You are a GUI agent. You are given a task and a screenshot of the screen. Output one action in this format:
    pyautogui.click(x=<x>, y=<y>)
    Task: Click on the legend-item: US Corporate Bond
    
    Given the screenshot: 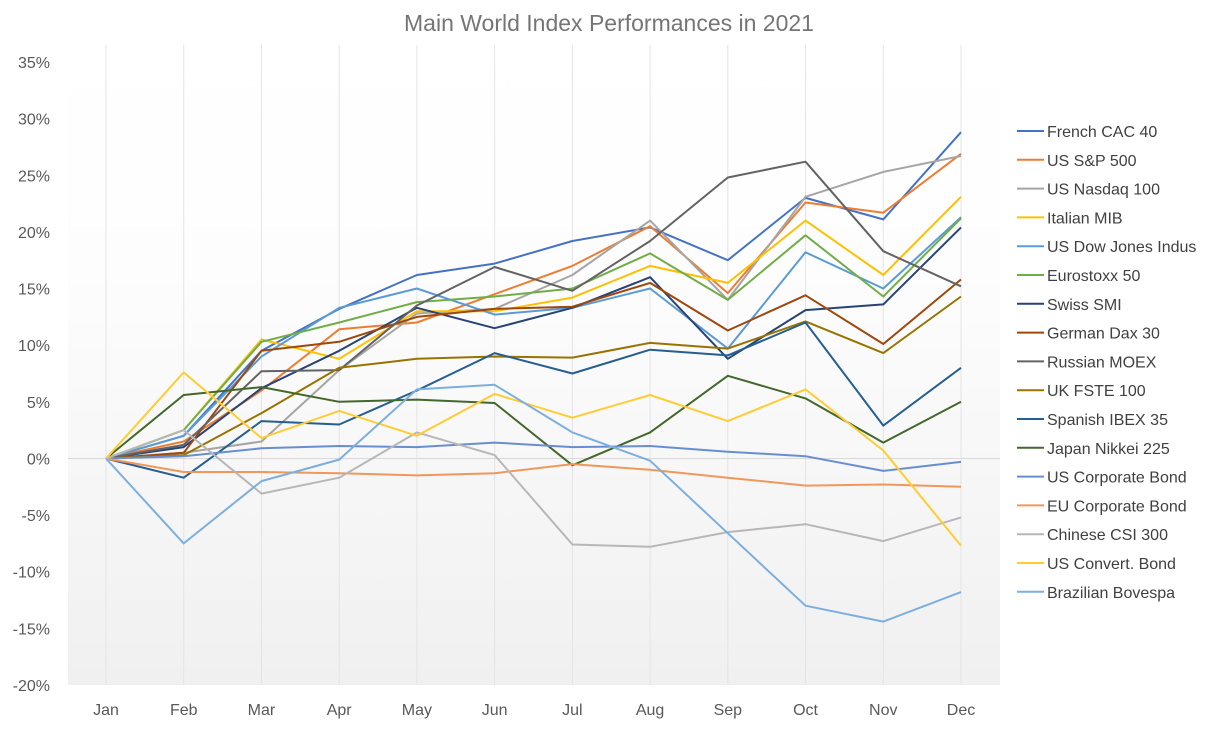 What is the action you would take?
    pyautogui.click(x=1102, y=478)
    